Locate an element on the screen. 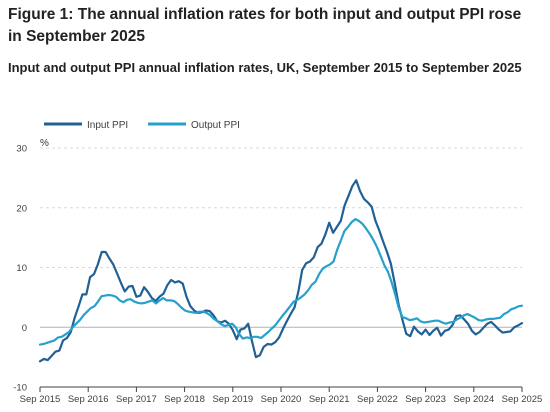  y-axis: 30 20 10 0 -10 is located at coordinates (20, 269).